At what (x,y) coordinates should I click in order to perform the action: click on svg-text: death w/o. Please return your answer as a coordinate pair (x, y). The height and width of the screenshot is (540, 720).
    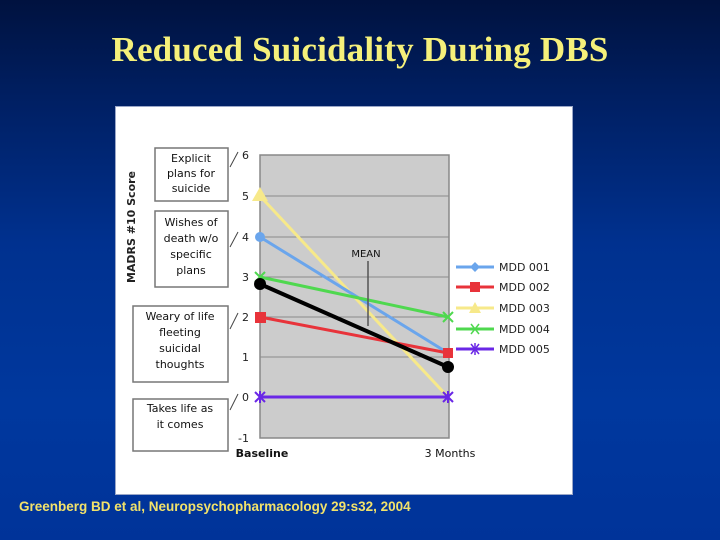
    Looking at the image, I should click on (191, 238).